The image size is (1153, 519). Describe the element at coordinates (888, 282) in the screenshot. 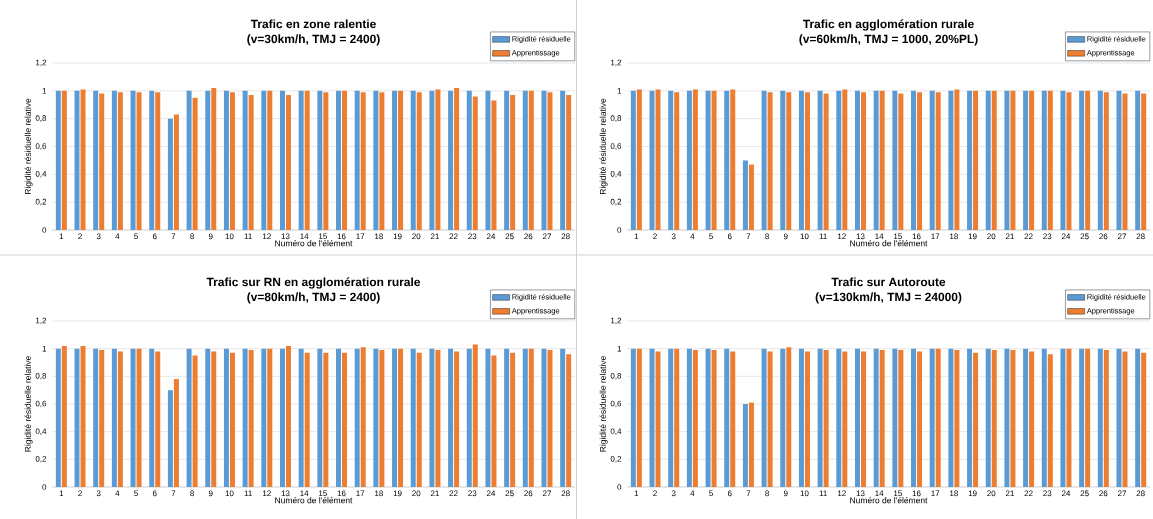

I see `chart-title: Trafic sur Autoroute` at that location.